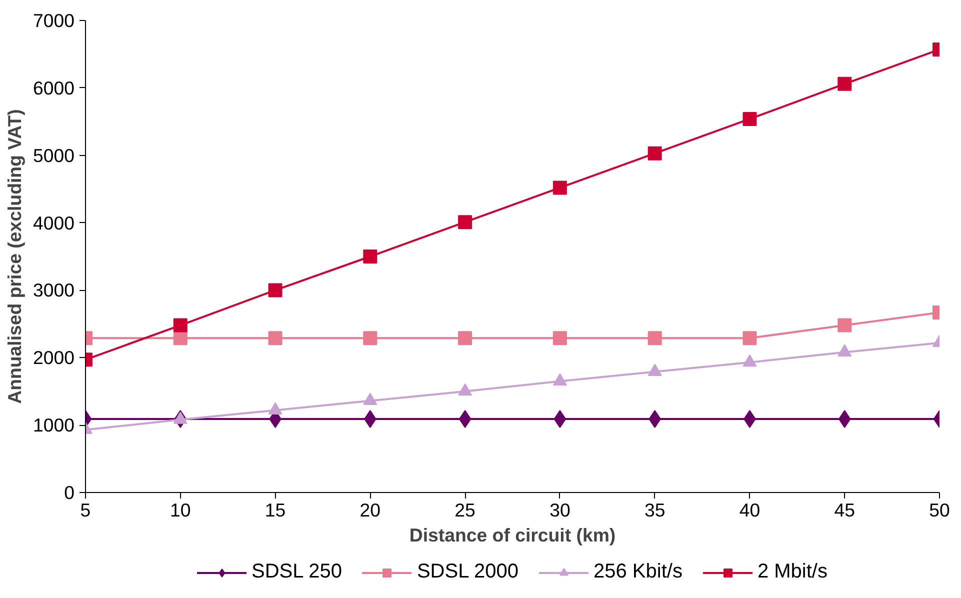  I want to click on x-tick-label: 30, so click(560, 510).